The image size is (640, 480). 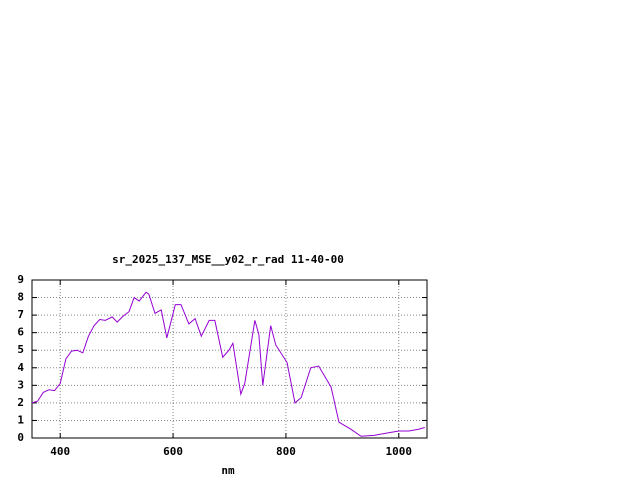 What do you see at coordinates (20, 402) in the screenshot?
I see `y-tick-label: 2` at bounding box center [20, 402].